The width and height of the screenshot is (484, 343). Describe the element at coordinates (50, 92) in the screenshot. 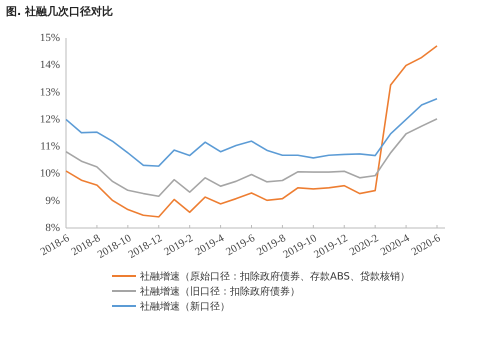

I see `y-tick-label: 13%` at that location.